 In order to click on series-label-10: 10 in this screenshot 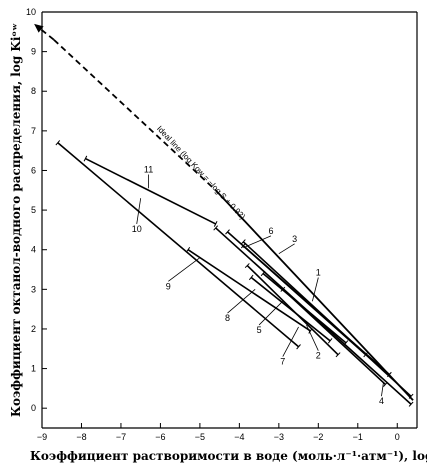, I will do `click(137, 229)`.